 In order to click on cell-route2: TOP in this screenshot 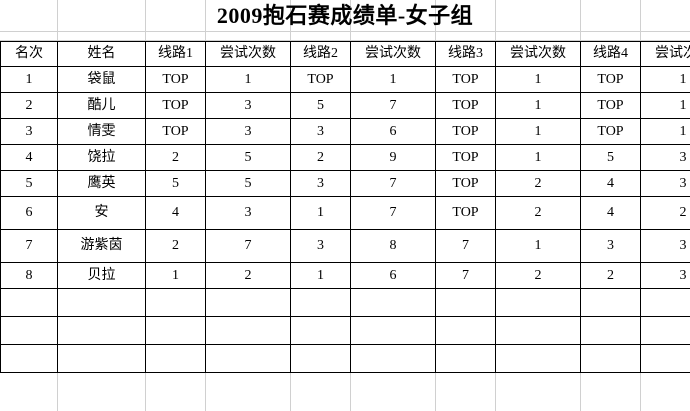, I will do `click(320, 79)`.